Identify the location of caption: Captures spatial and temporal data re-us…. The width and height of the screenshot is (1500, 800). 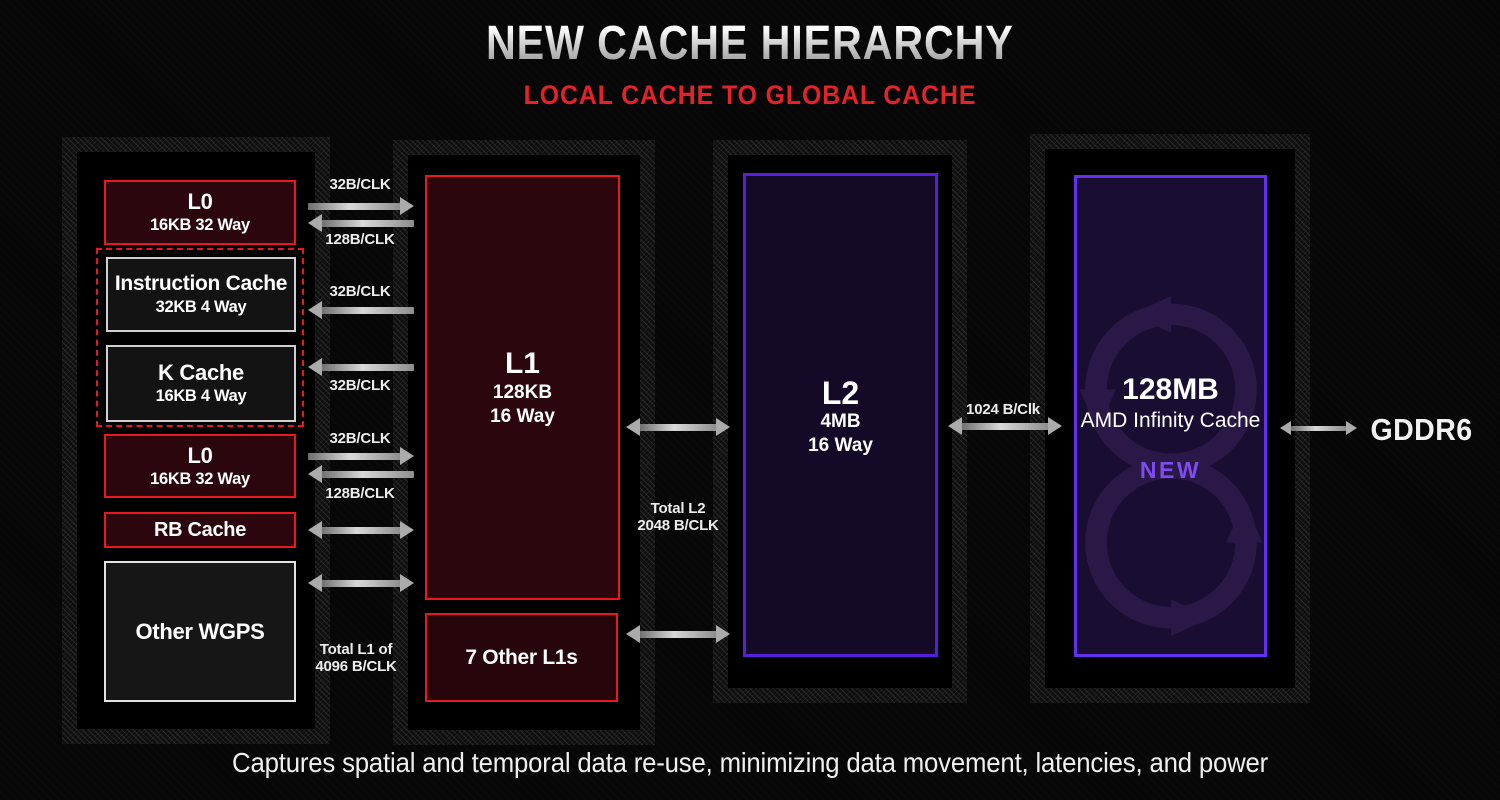
(750, 763).